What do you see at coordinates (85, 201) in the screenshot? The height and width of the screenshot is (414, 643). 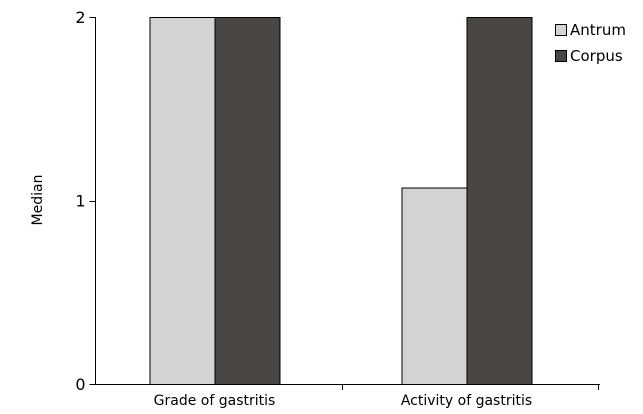 I see `y-ticks: 0 1 2` at bounding box center [85, 201].